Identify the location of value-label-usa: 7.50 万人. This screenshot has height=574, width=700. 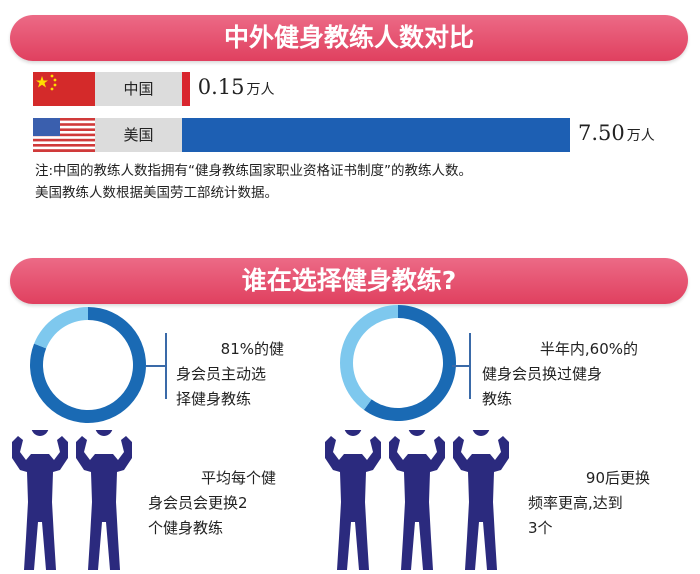
(616, 133).